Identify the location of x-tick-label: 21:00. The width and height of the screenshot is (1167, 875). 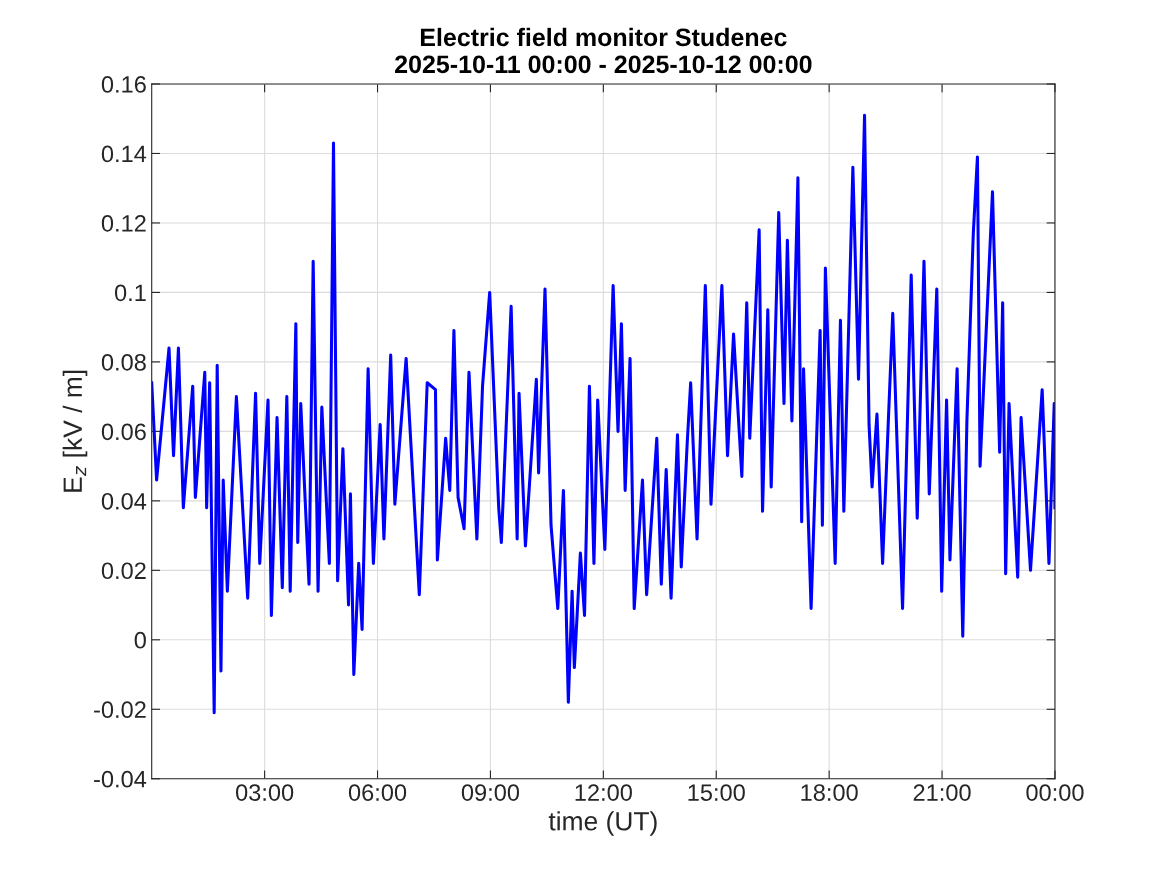
(942, 792).